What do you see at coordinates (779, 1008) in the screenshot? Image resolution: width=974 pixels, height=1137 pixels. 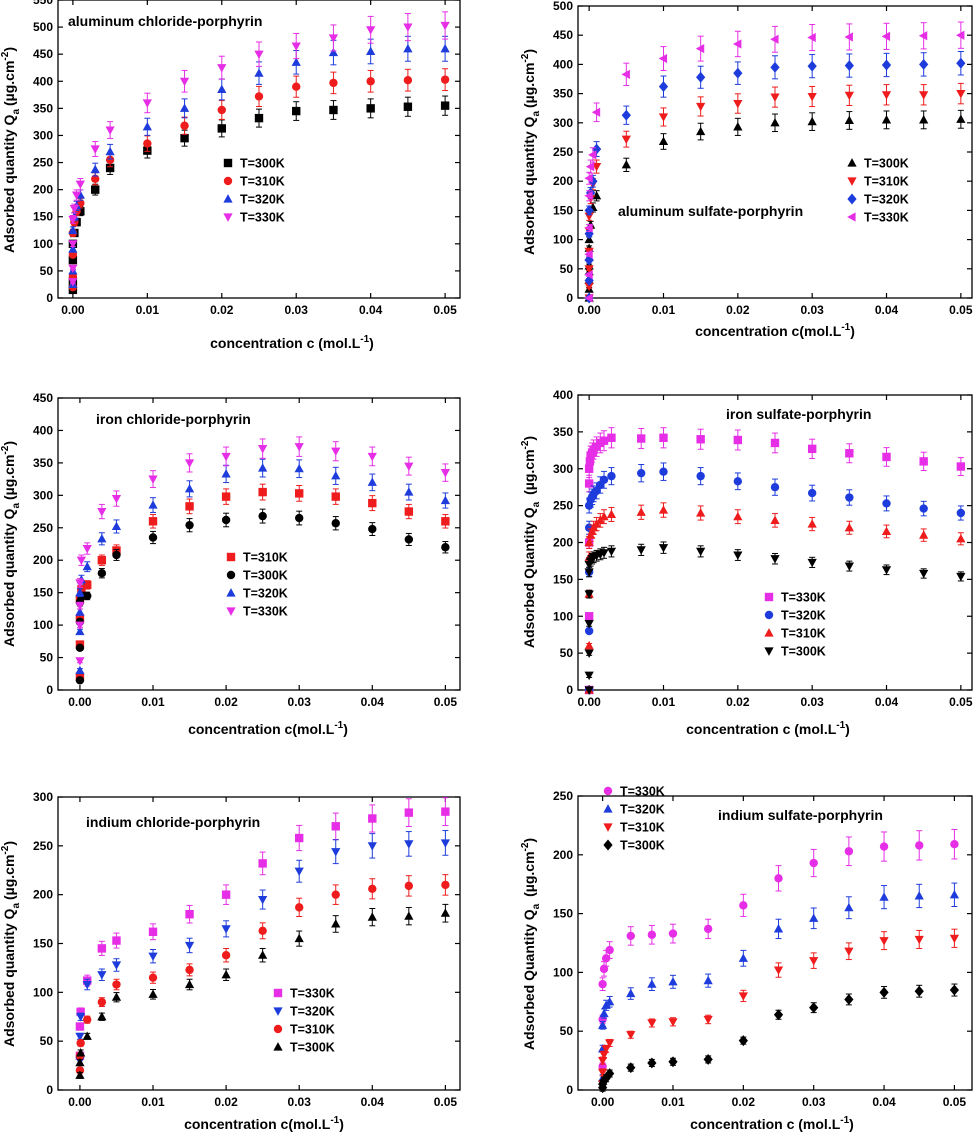 I see `series-T=310K` at bounding box center [779, 1008].